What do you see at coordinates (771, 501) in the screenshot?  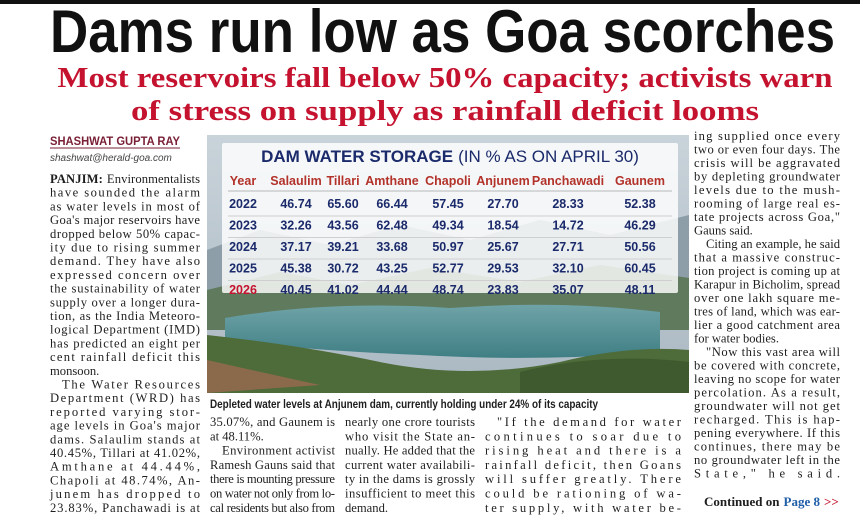 I see `continued-note: Continued on Page 8 >>` at bounding box center [771, 501].